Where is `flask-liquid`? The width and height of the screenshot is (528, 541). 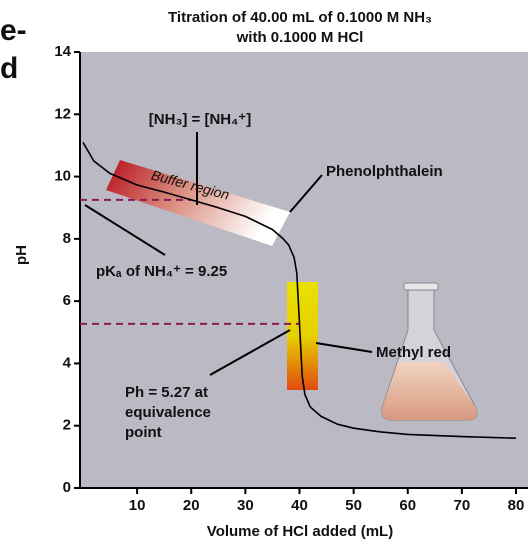
flask-liquid is located at coordinates (429, 391).